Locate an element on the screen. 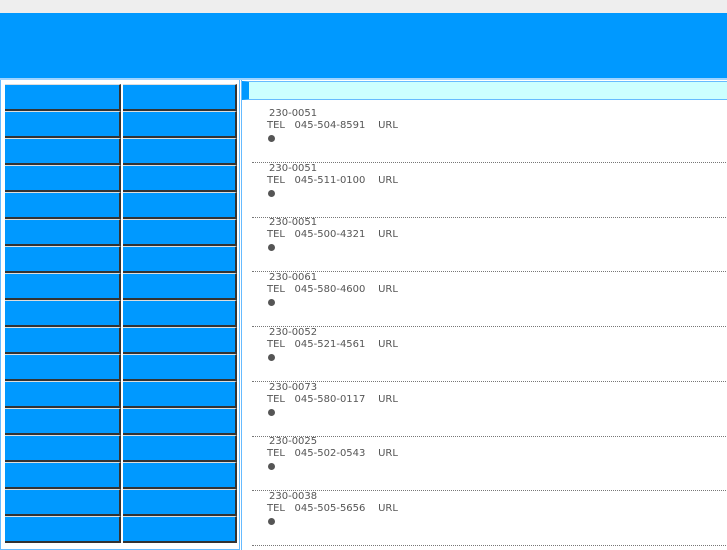  listing-item: 230-0051 TEL 045-500-4321 URL is located at coordinates (489, 245).